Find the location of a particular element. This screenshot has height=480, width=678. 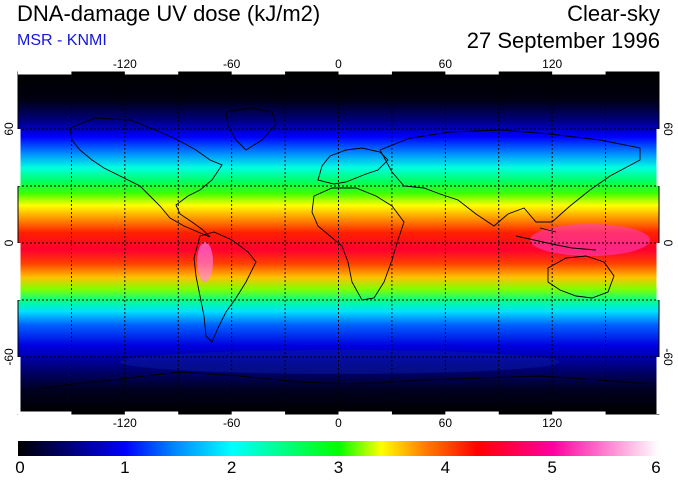

lon-label-top: 60 is located at coordinates (446, 64).